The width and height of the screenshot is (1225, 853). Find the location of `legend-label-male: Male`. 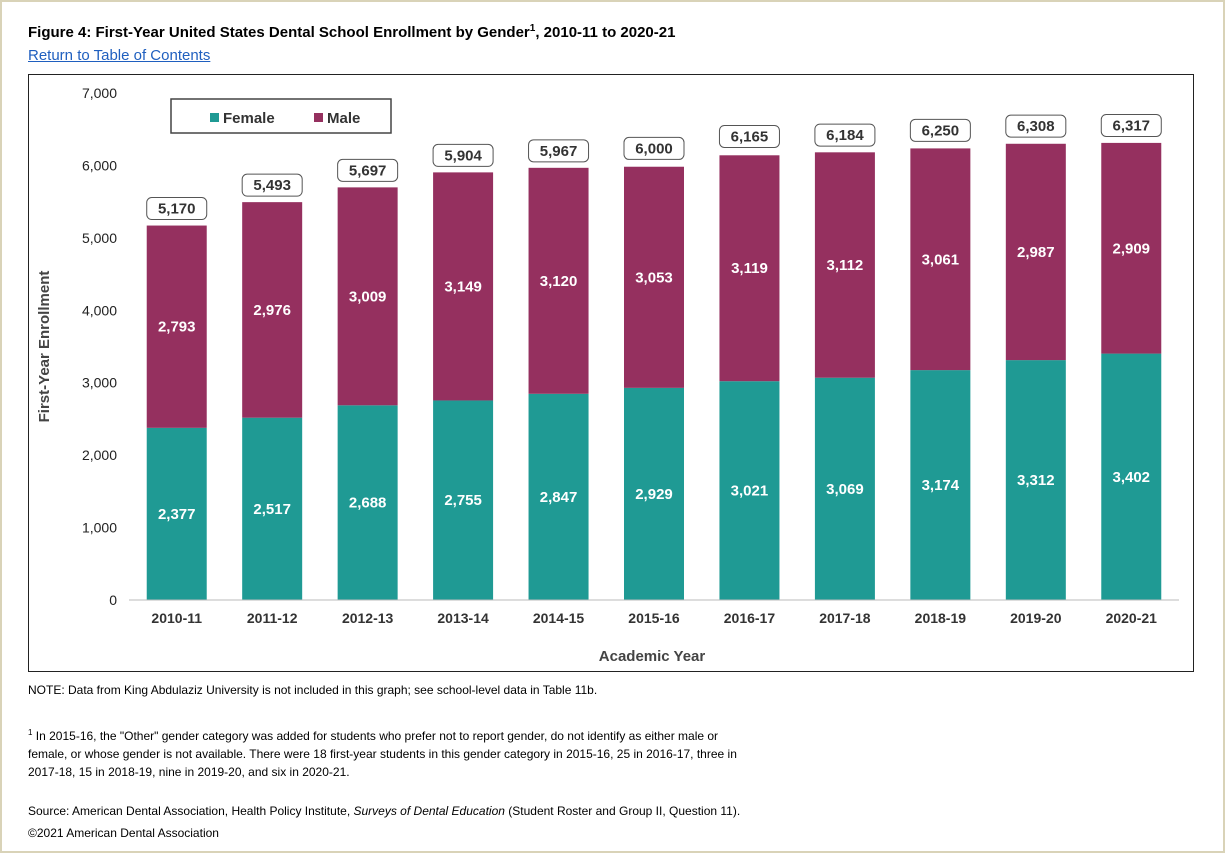

legend-label-male: Male is located at coordinates (343, 118).